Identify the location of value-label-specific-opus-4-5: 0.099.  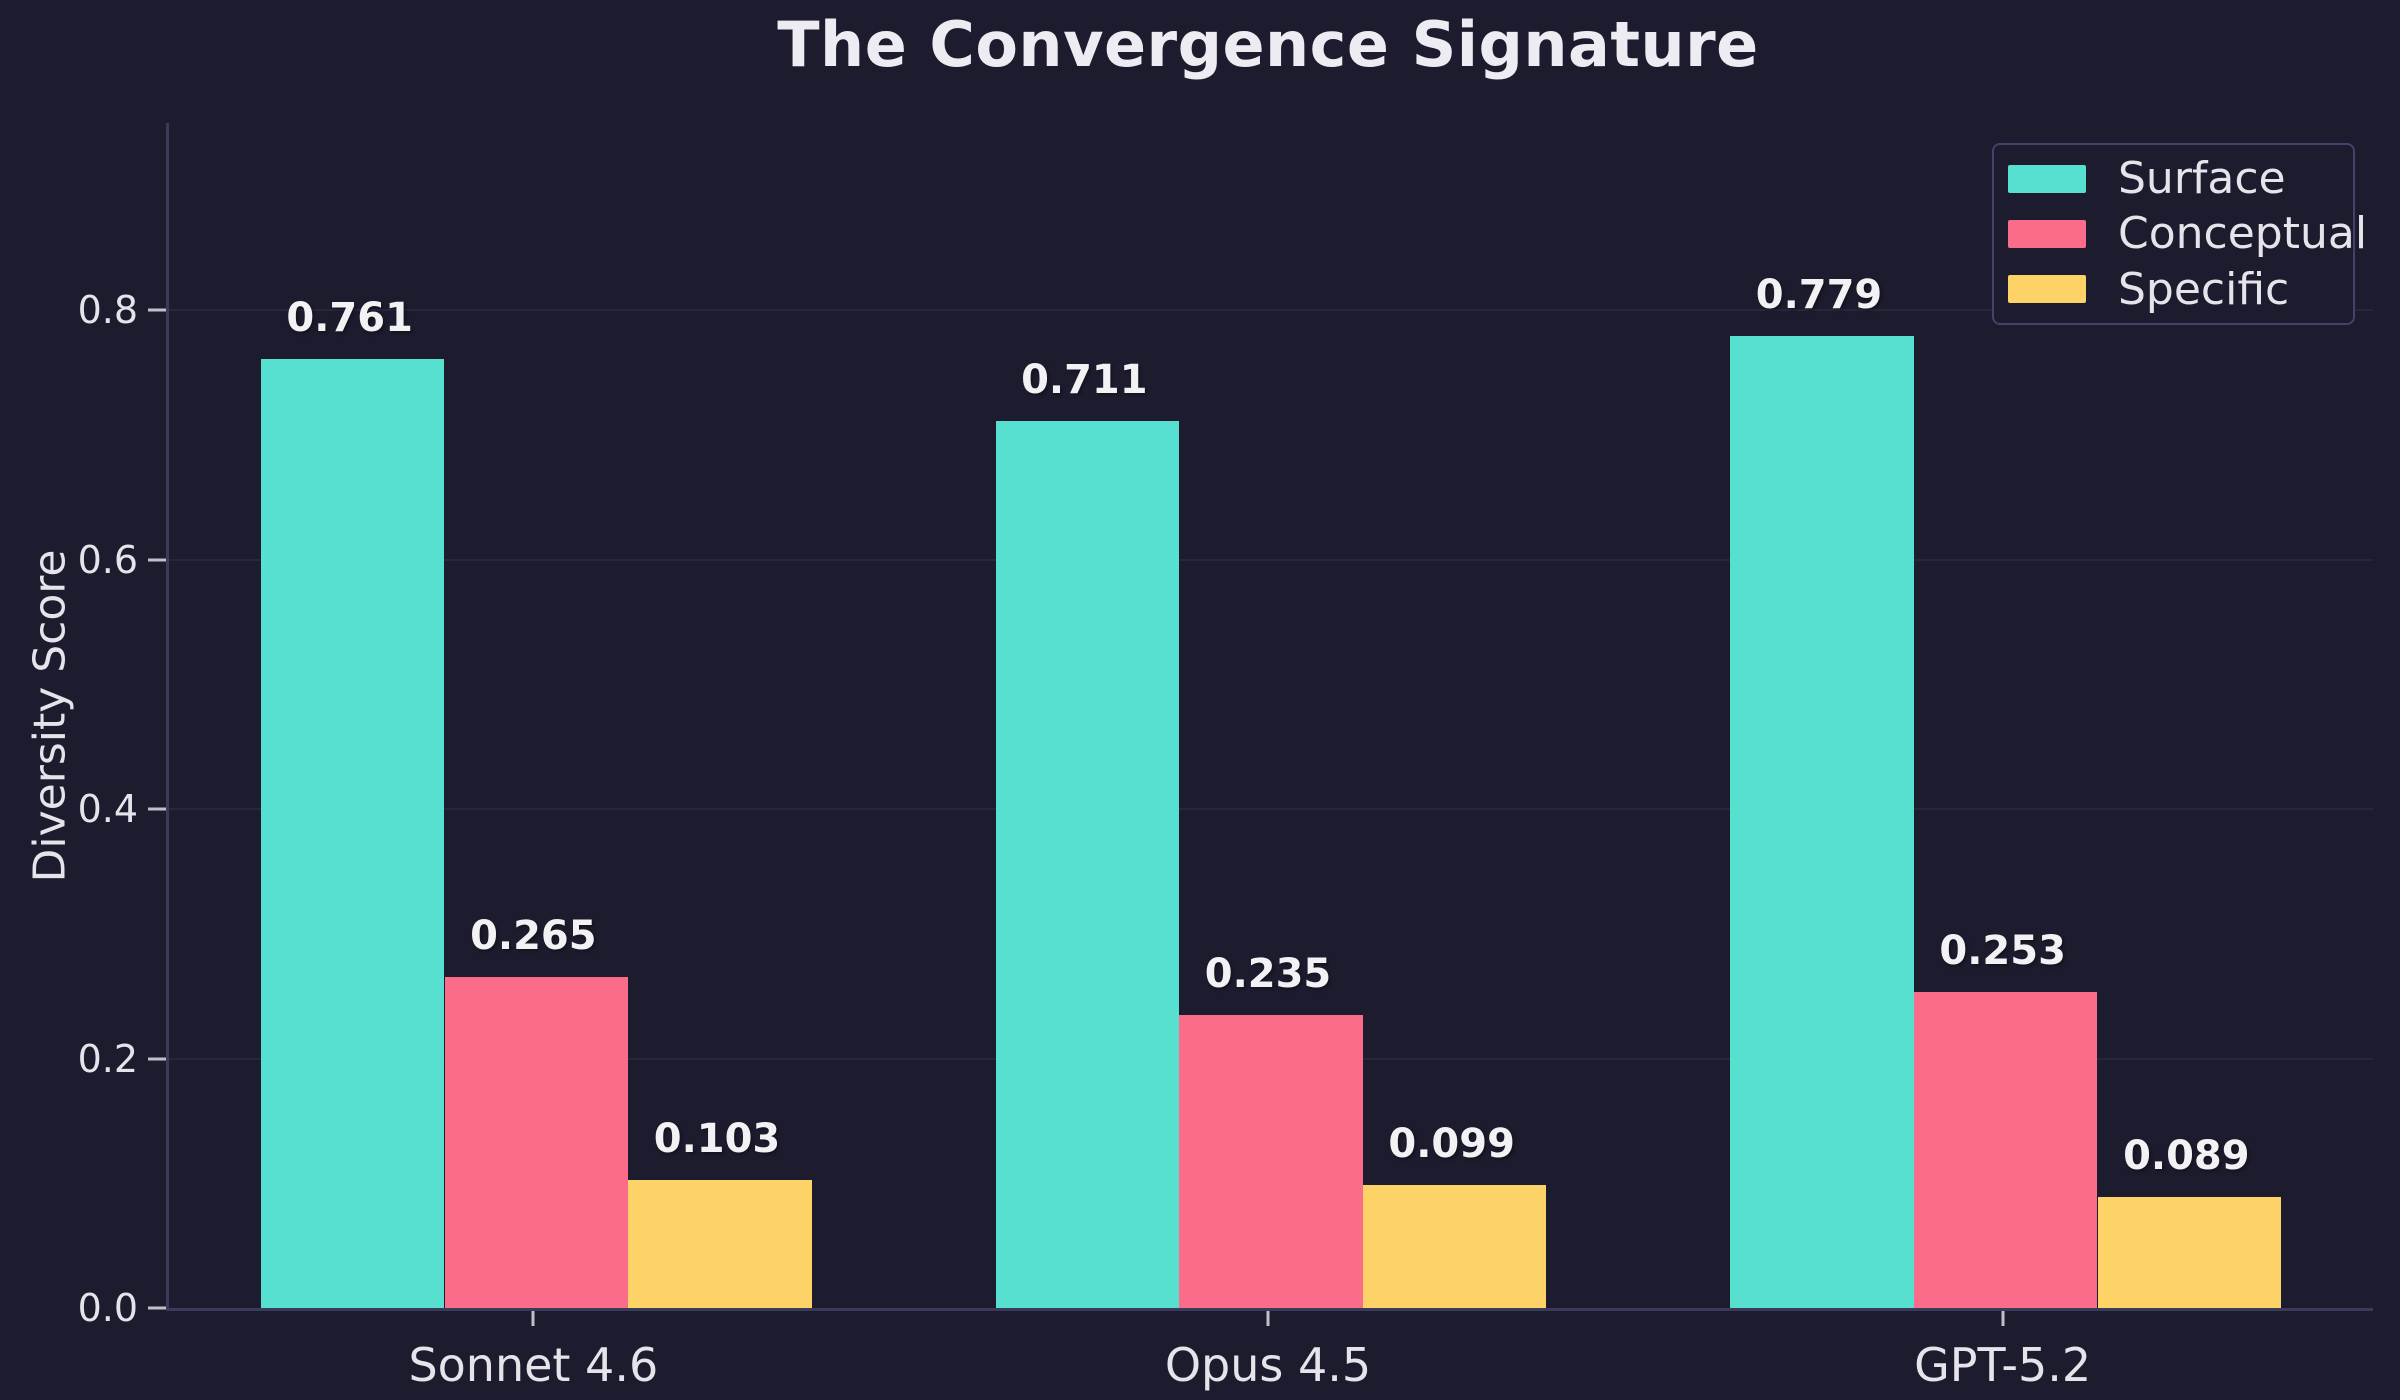
(1451, 1143).